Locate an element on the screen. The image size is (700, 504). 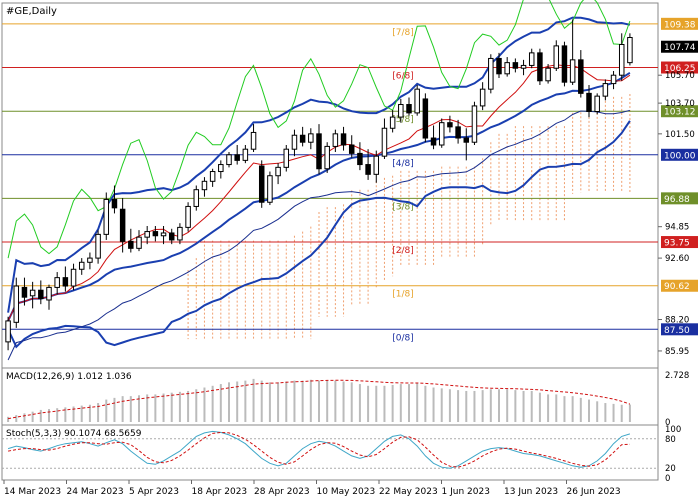
level-price-label: 93.75 is located at coordinates (677, 244).